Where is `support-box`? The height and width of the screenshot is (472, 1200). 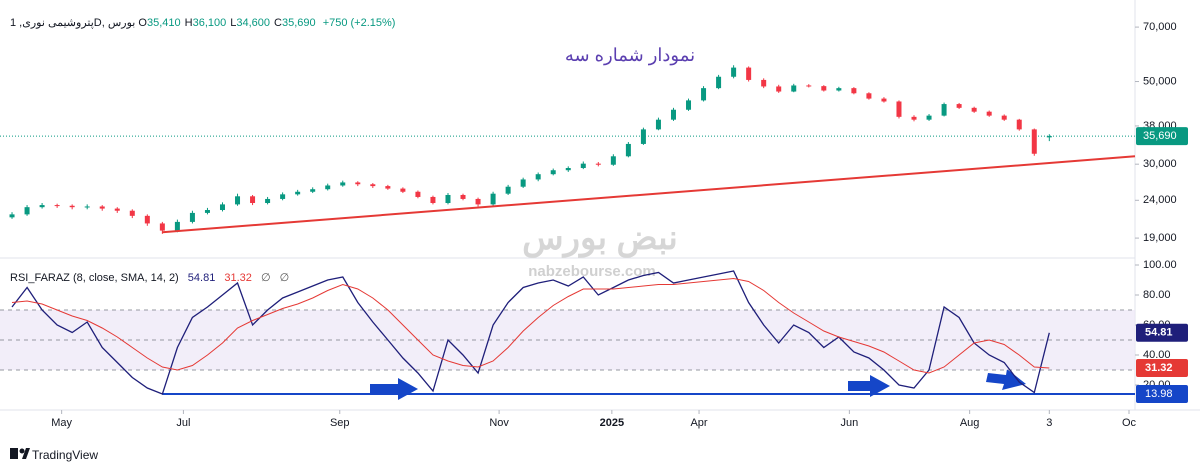 support-box is located at coordinates (1162, 394).